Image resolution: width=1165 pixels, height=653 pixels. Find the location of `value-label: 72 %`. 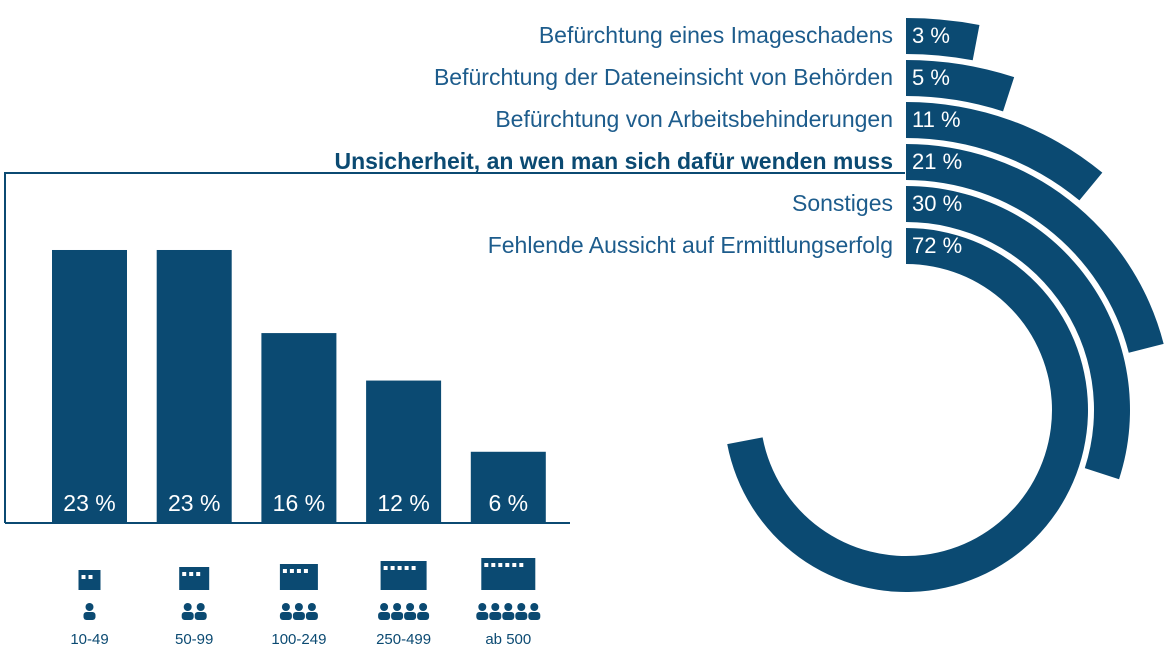

value-label: 72 % is located at coordinates (937, 245).